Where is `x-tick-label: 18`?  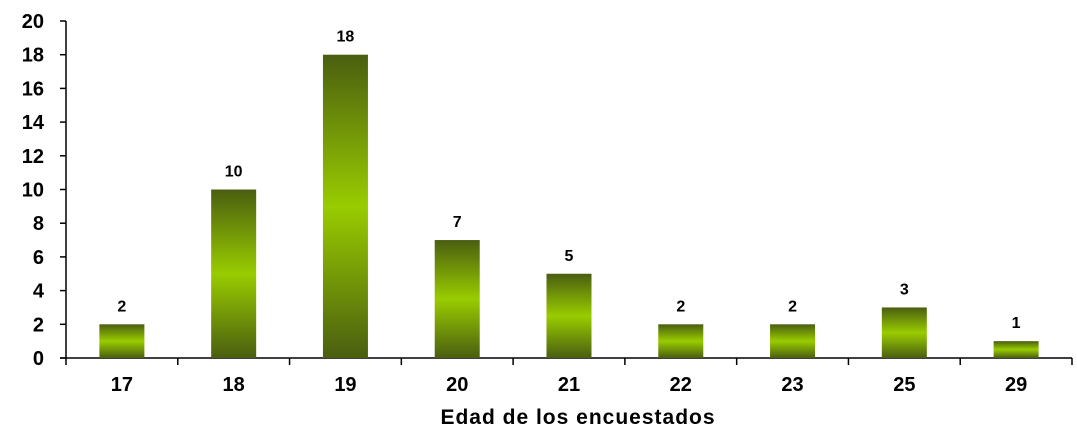
x-tick-label: 18 is located at coordinates (234, 385).